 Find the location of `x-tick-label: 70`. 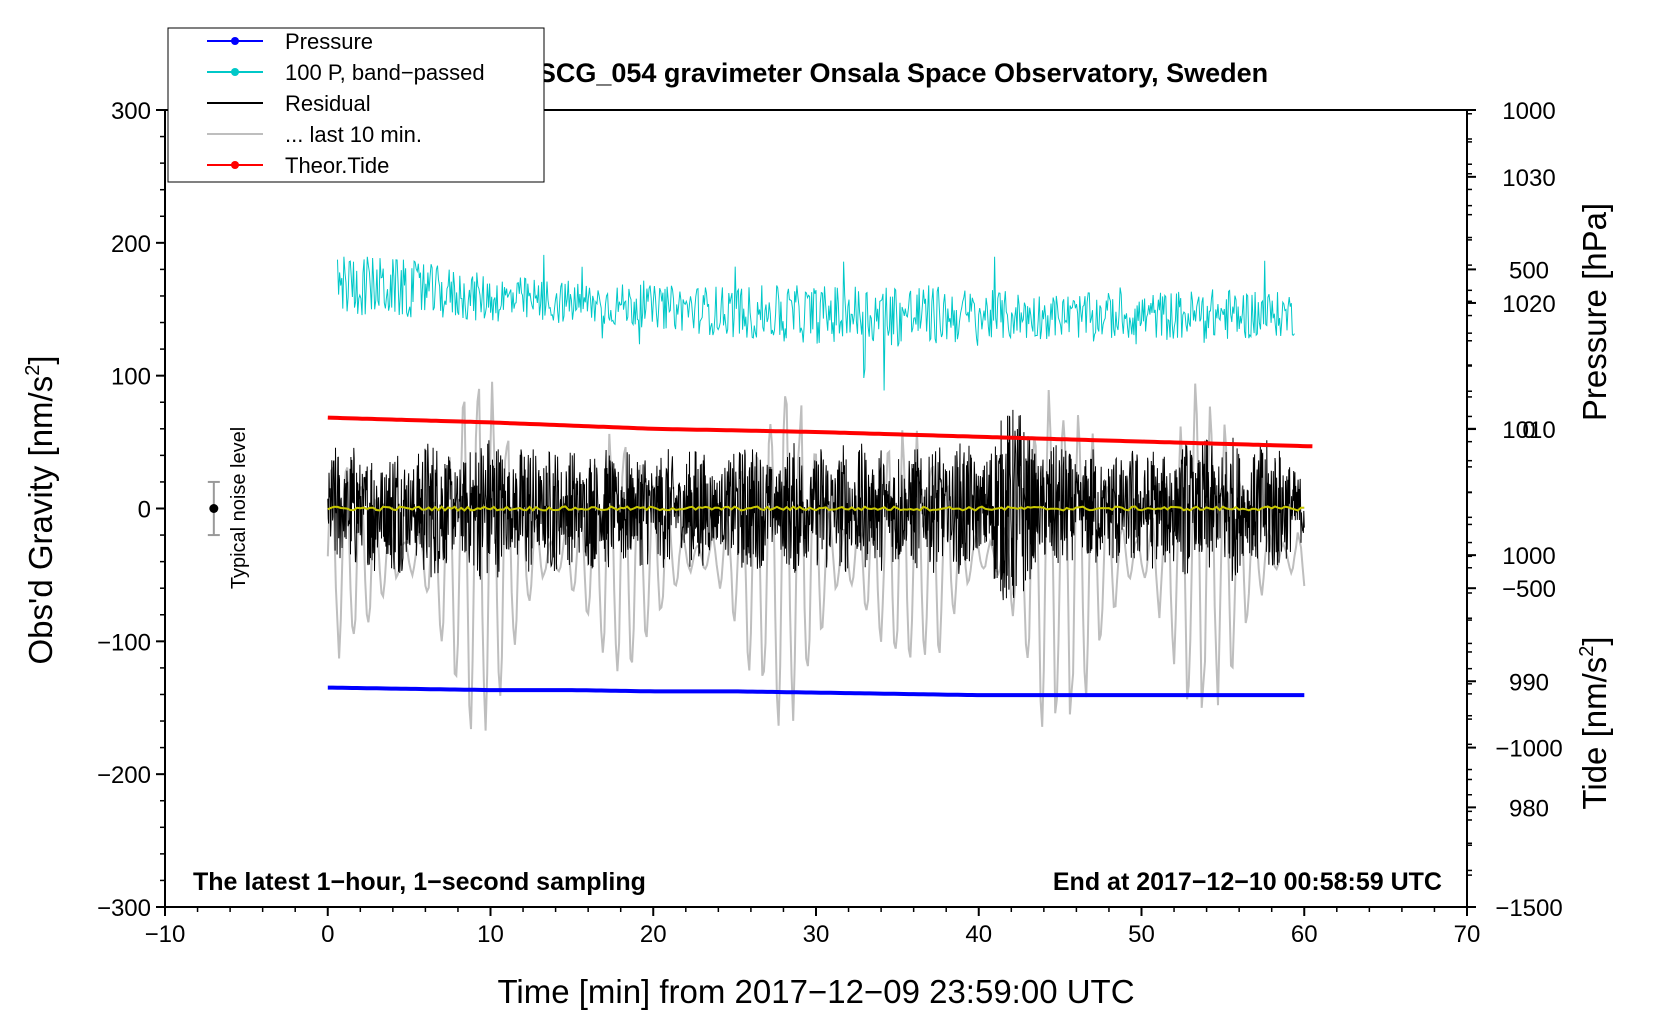

x-tick-label: 70 is located at coordinates (1467, 934).